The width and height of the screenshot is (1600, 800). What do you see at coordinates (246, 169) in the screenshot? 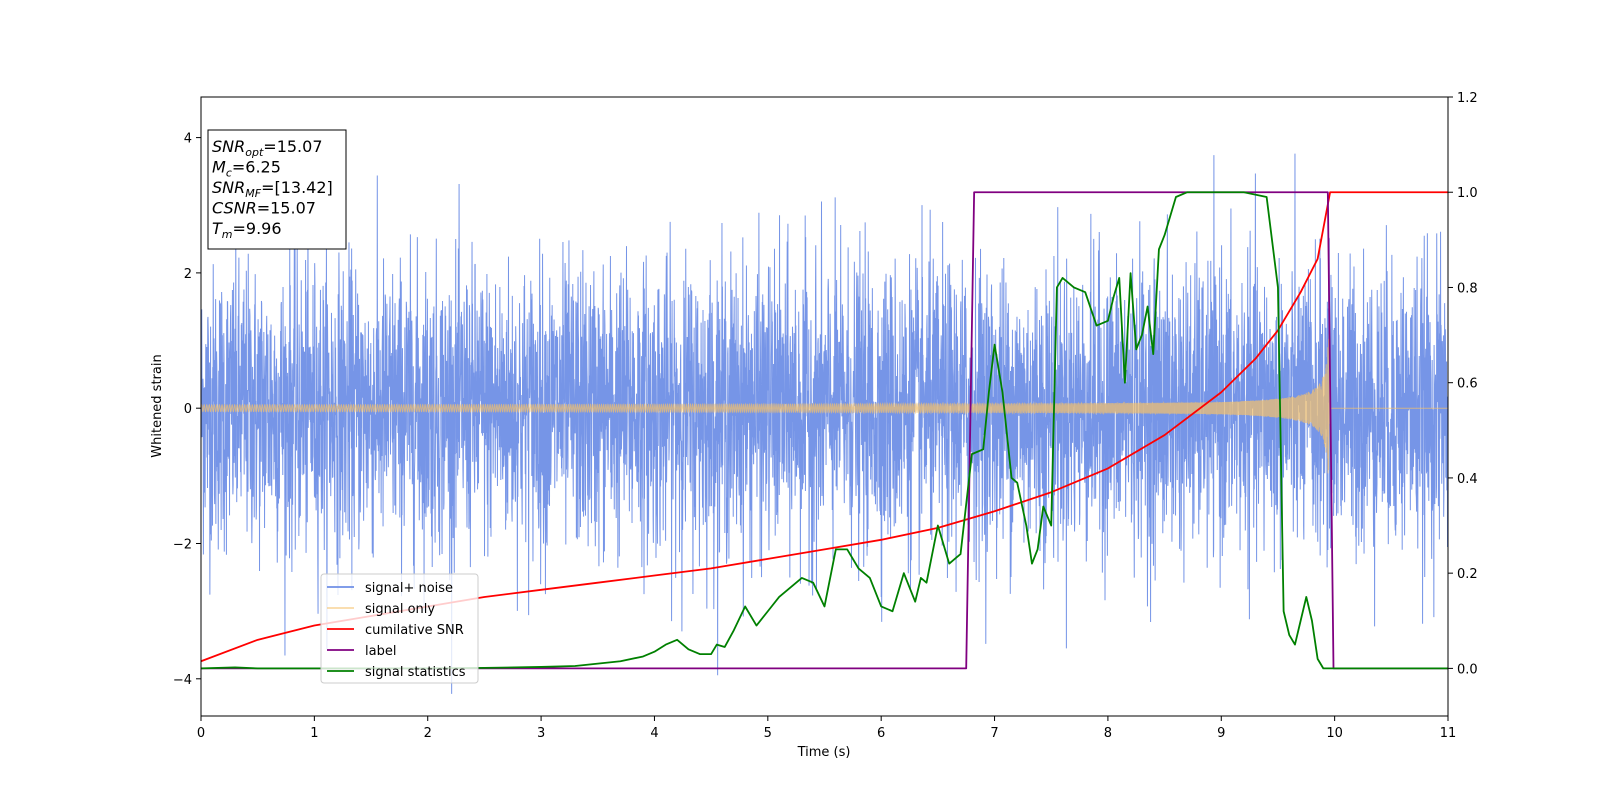
I see `info-line: Mc=6.25` at bounding box center [246, 169].